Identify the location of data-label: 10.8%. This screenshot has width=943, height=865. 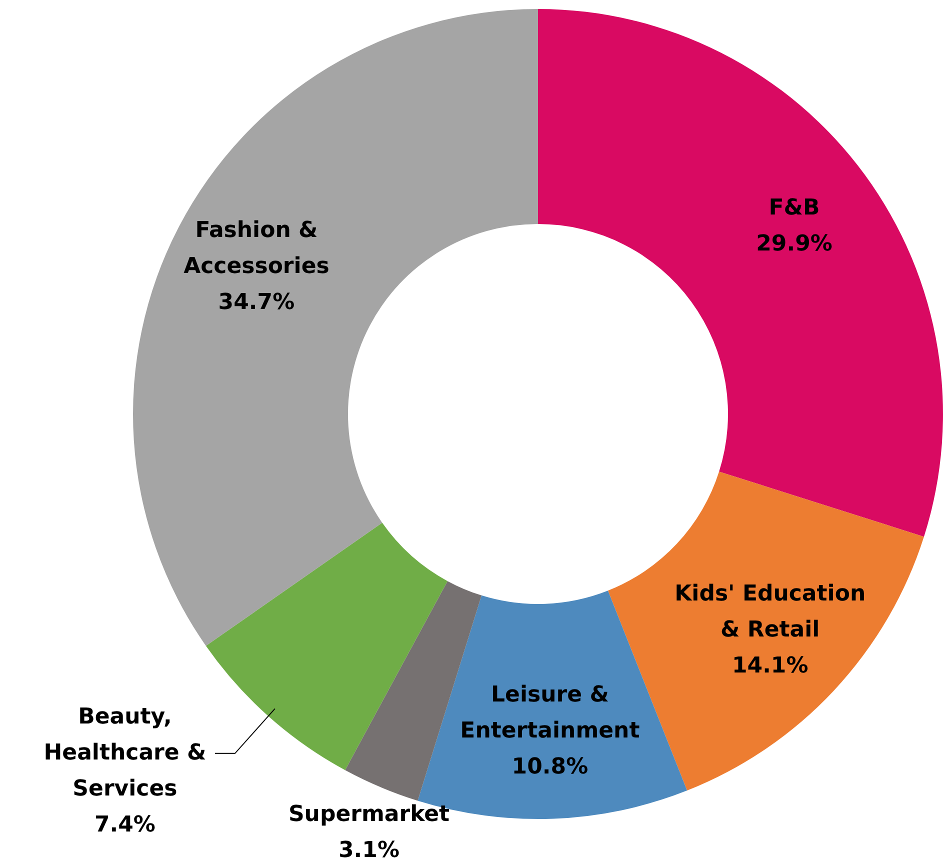
(550, 767).